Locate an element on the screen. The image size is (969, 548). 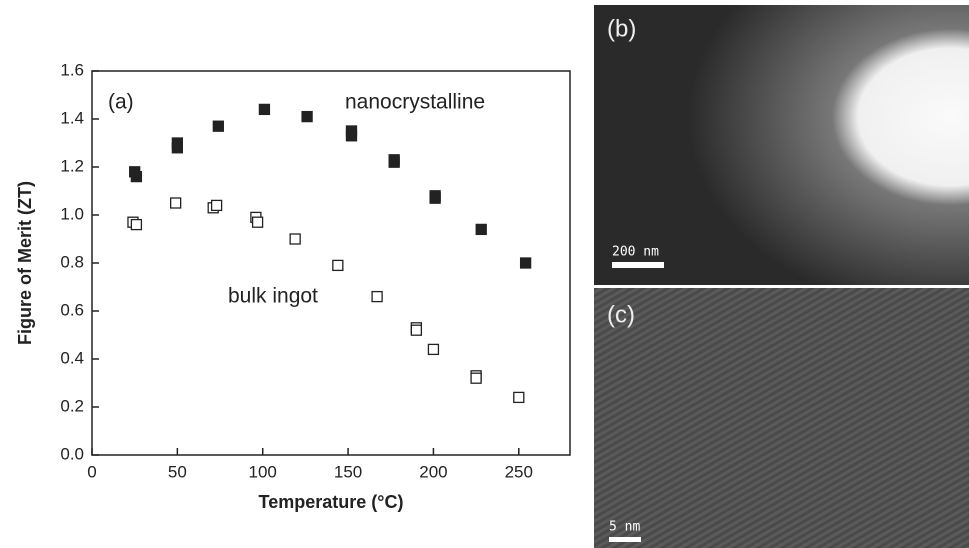
y-tick-label: 1.0 is located at coordinates (72, 213).